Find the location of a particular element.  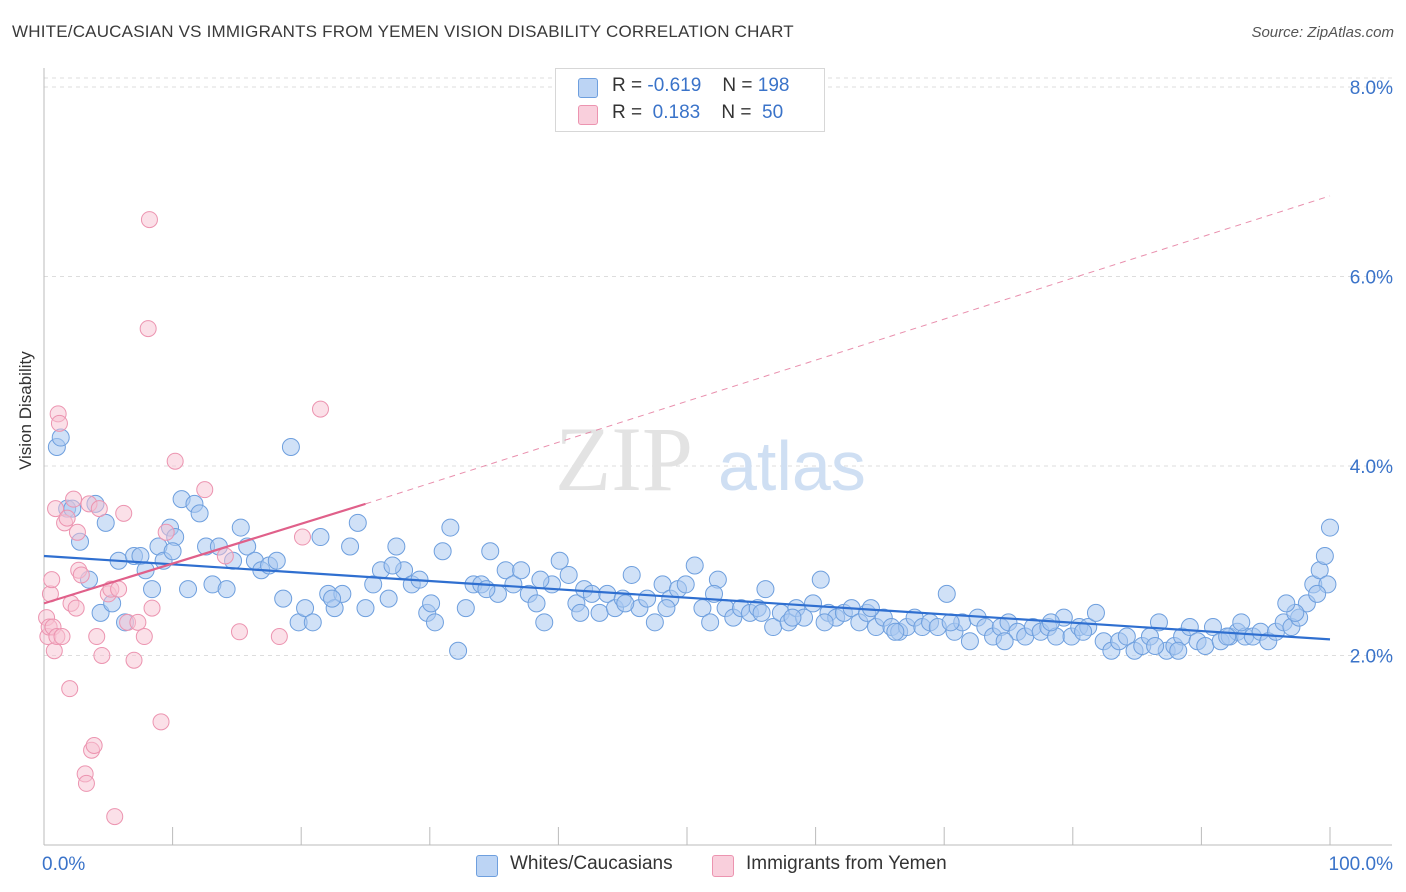

legend-swatch-pink is located at coordinates (723, 866).